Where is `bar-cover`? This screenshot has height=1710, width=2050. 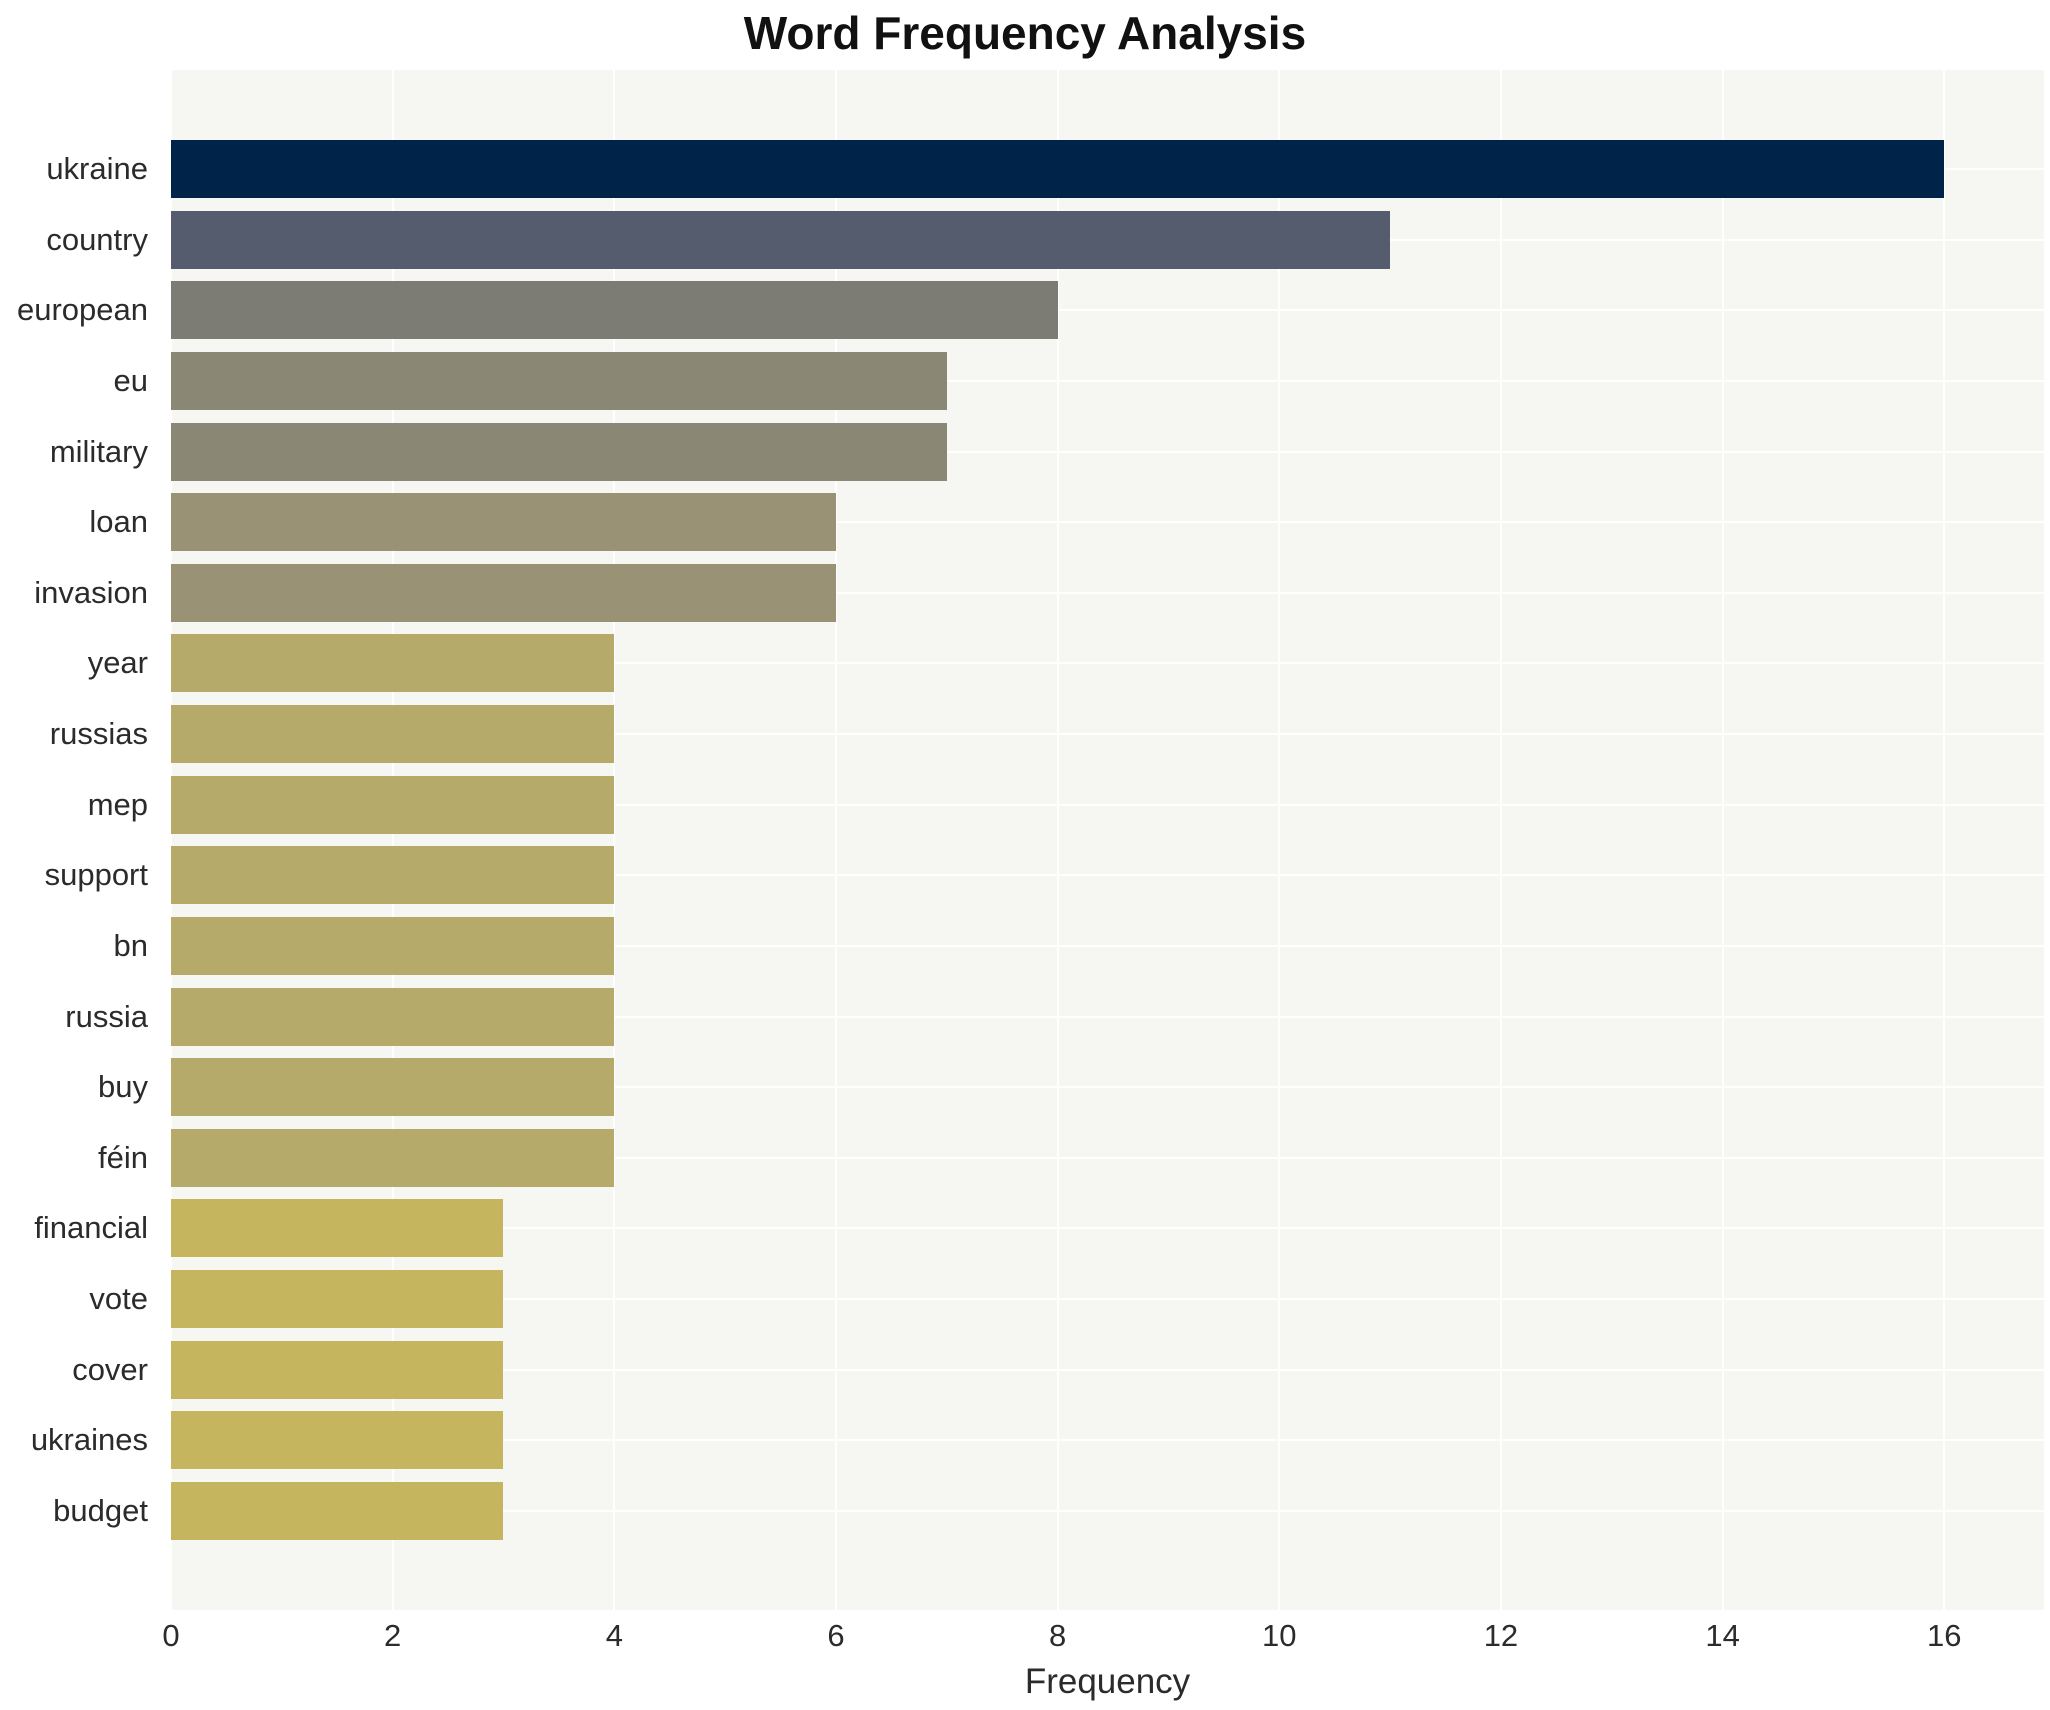 bar-cover is located at coordinates (337, 1369).